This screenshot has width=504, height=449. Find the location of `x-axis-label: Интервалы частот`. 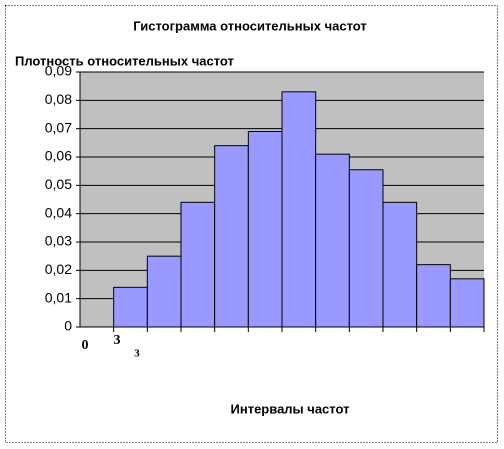

x-axis-label: Интервалы частот is located at coordinates (290, 408).